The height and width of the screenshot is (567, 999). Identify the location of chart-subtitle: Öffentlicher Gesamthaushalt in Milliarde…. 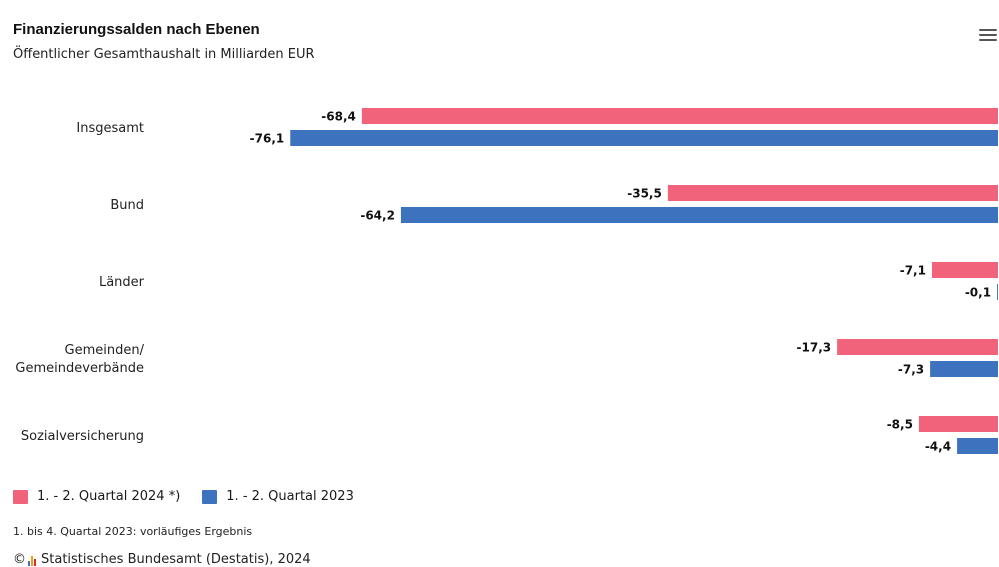
(164, 54).